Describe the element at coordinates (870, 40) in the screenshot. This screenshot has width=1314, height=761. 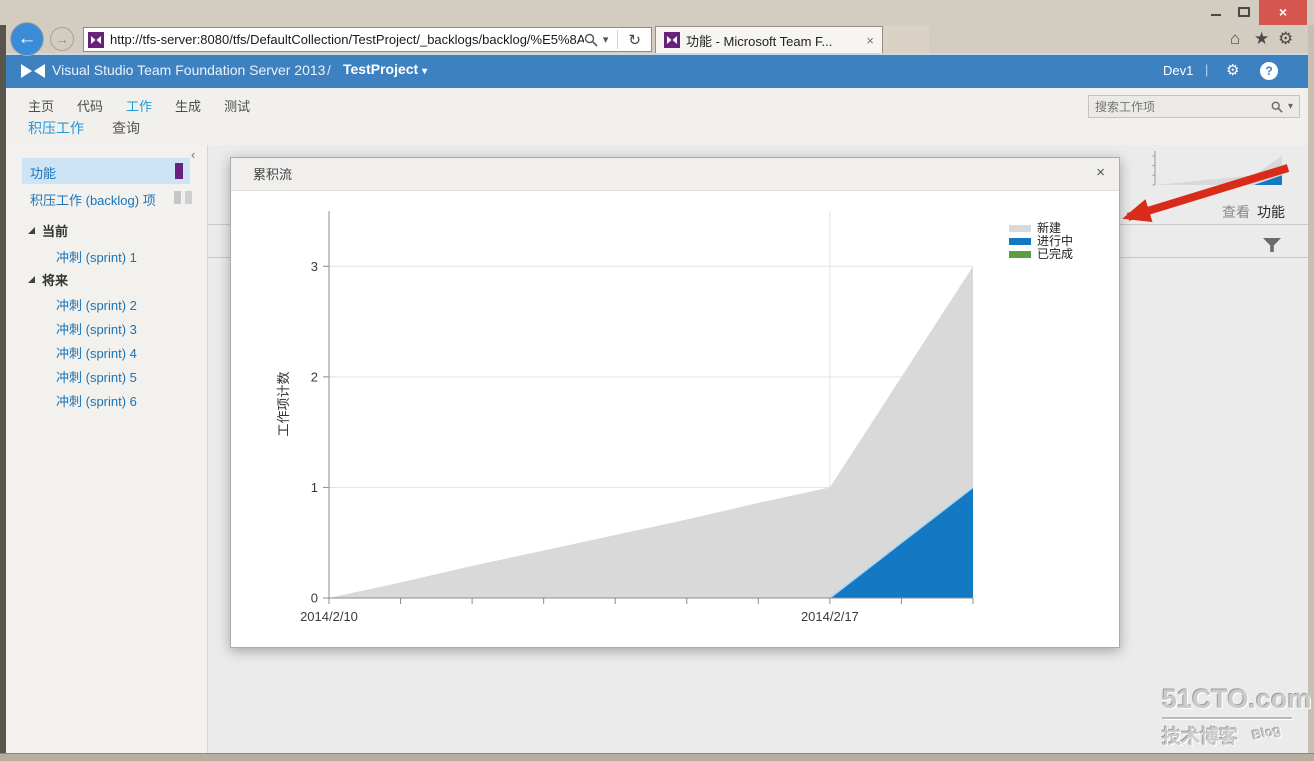
I see `tab-close-icon: ×` at that location.